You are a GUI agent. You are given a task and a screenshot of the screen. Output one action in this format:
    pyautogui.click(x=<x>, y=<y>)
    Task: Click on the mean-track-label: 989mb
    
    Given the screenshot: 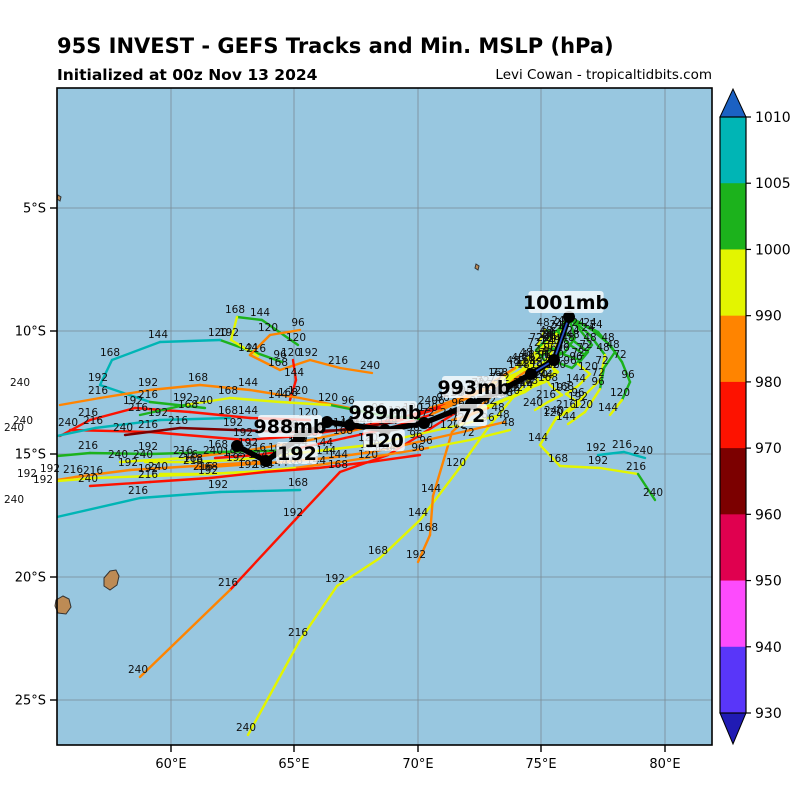 What is the action you would take?
    pyautogui.click(x=384, y=413)
    